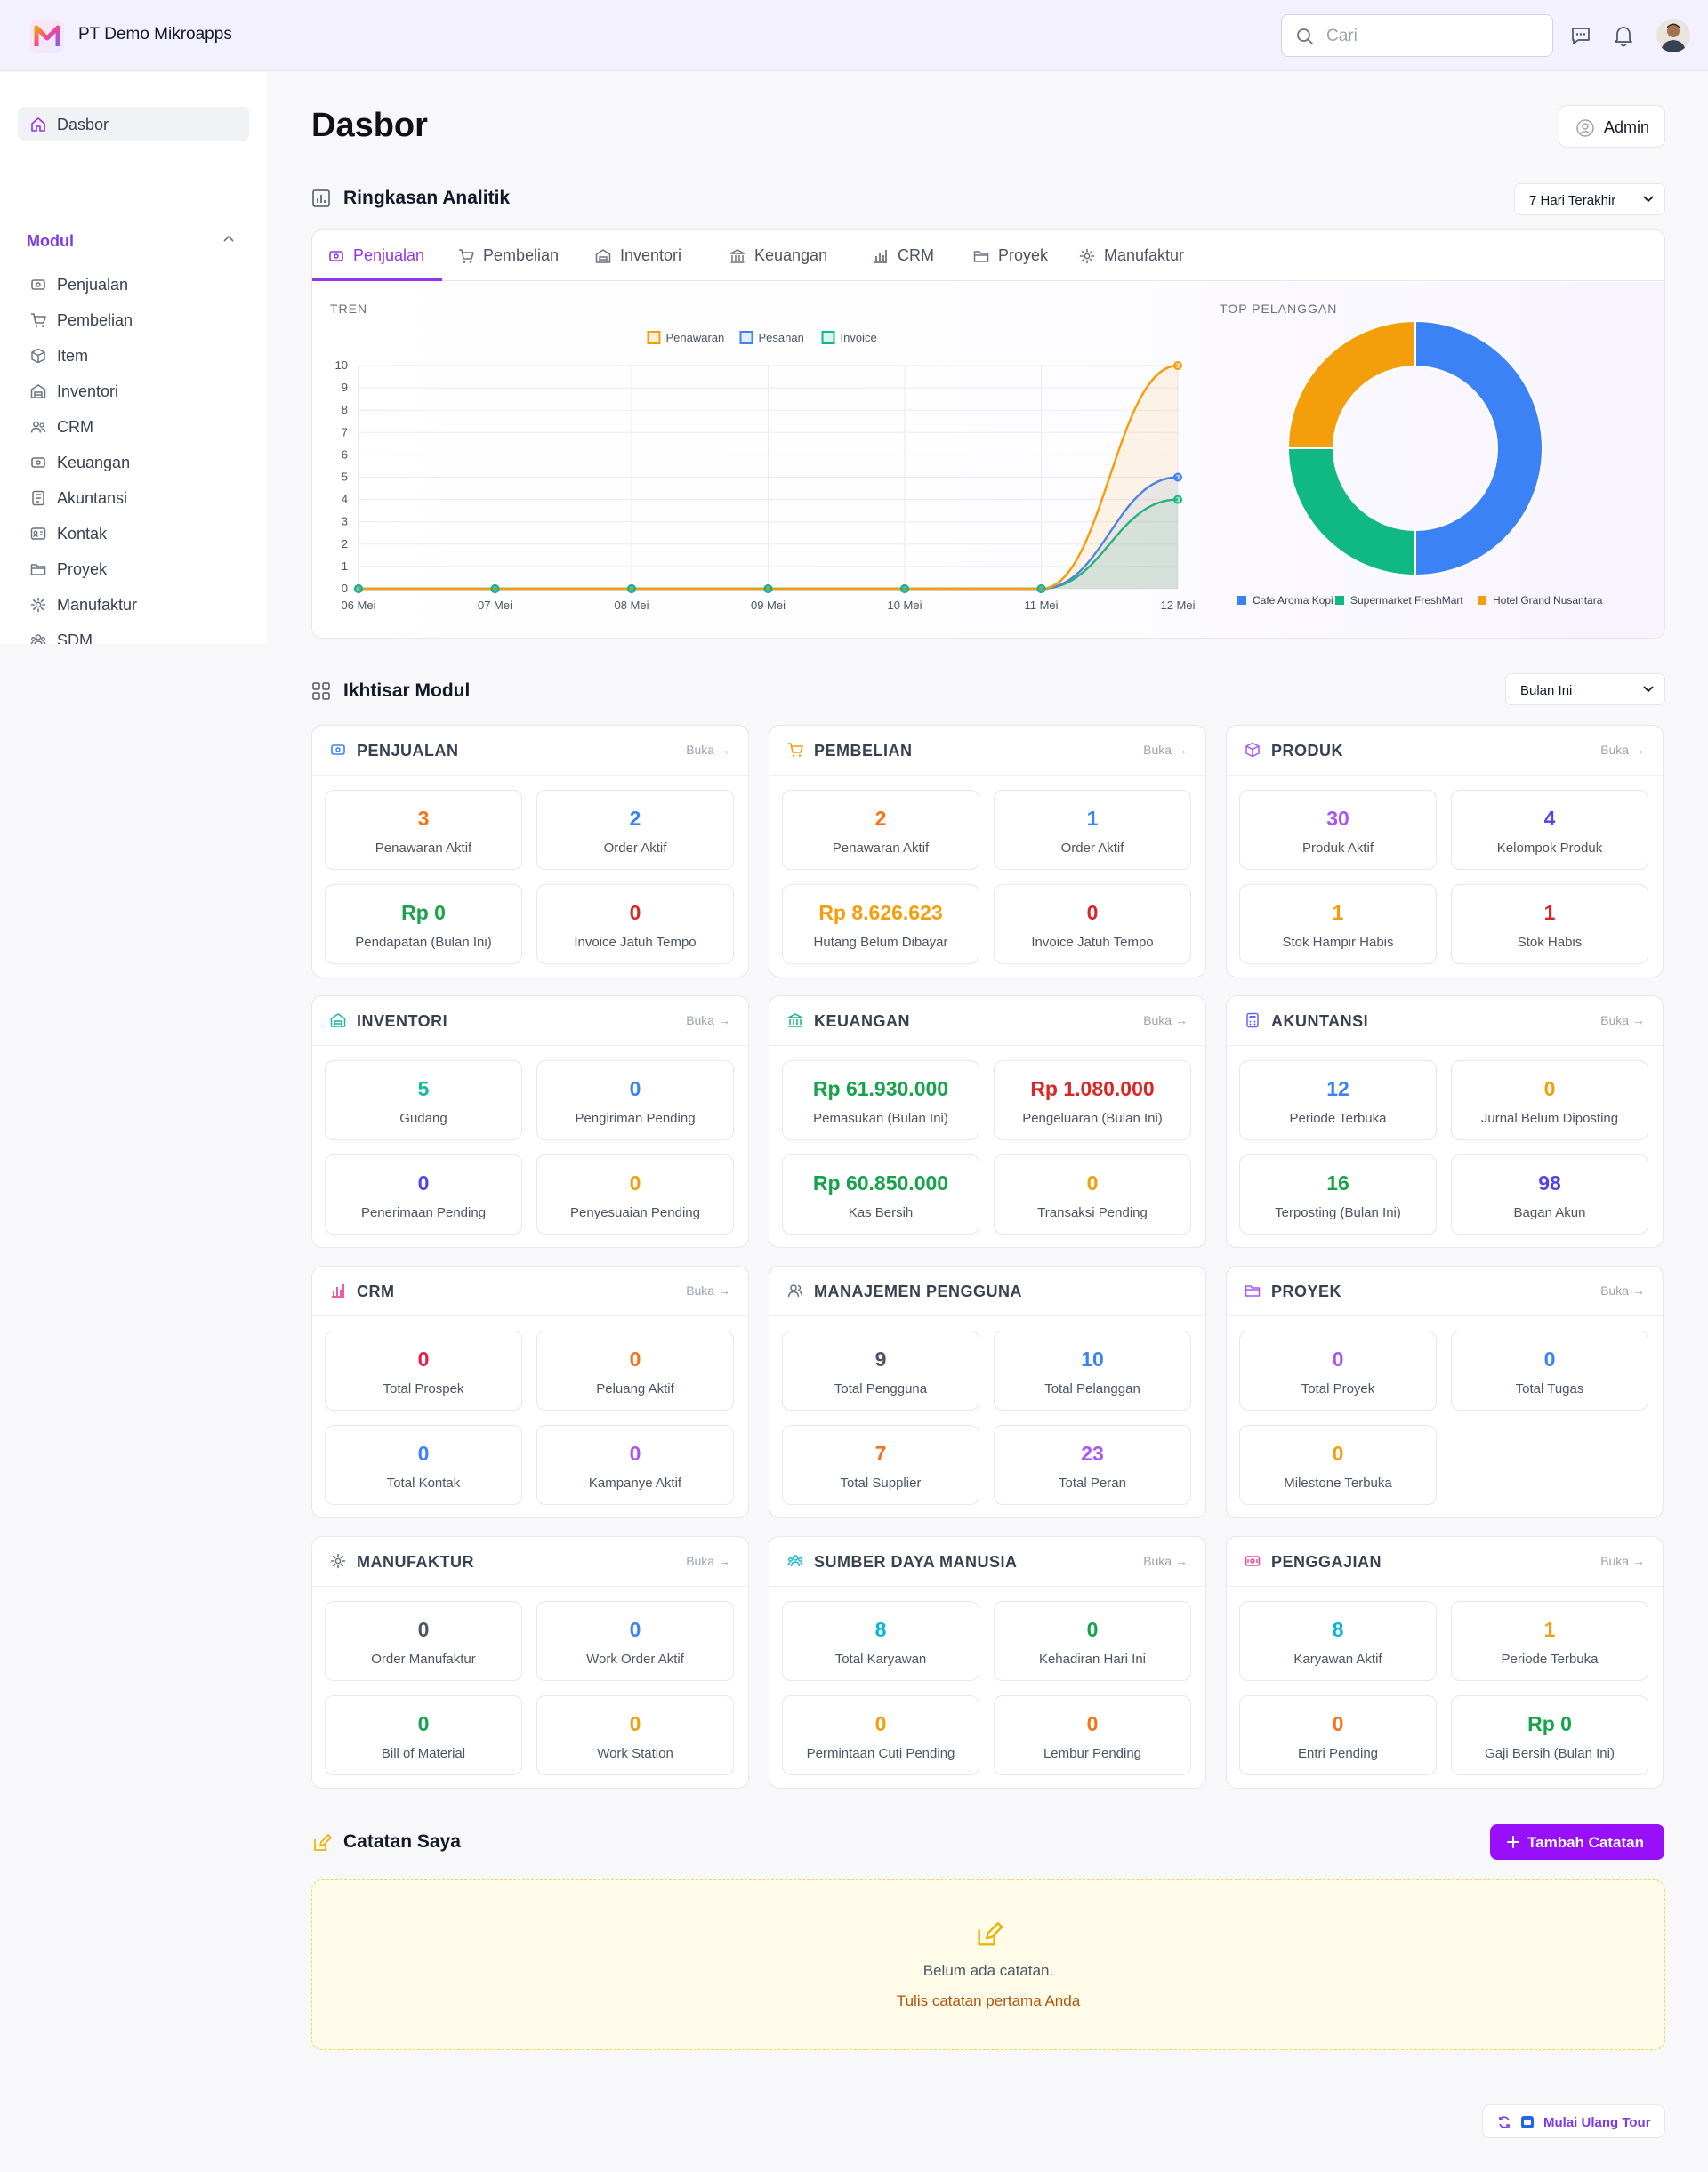 Image resolution: width=1708 pixels, height=2172 pixels. Describe the element at coordinates (1092, 830) in the screenshot. I see `stat-tile: 1 Order Aktif` at that location.